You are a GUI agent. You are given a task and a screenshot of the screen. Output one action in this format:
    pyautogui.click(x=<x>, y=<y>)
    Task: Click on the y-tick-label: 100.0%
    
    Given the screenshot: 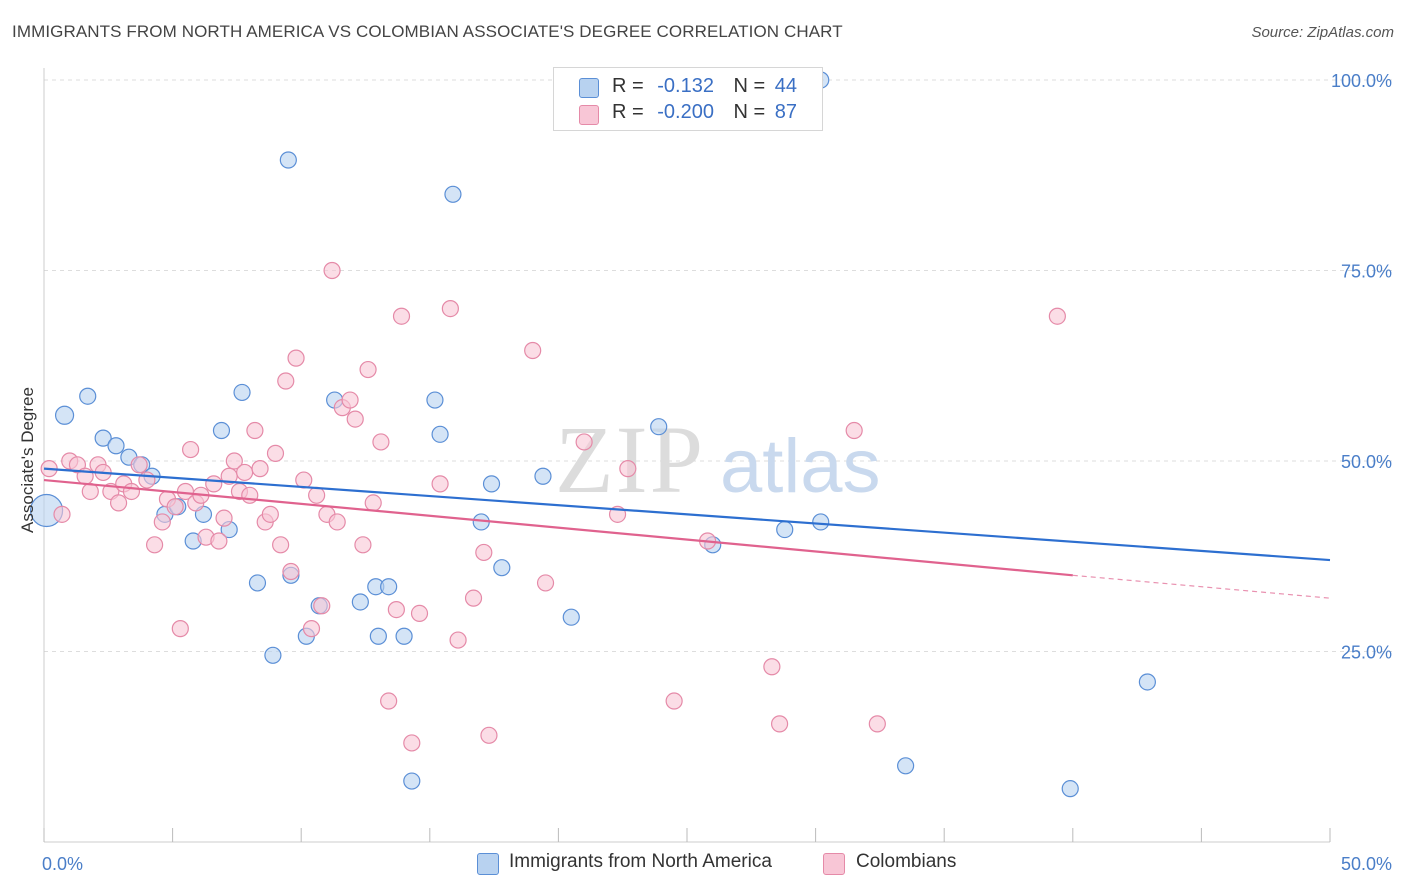 What is the action you would take?
    pyautogui.click(x=1361, y=81)
    